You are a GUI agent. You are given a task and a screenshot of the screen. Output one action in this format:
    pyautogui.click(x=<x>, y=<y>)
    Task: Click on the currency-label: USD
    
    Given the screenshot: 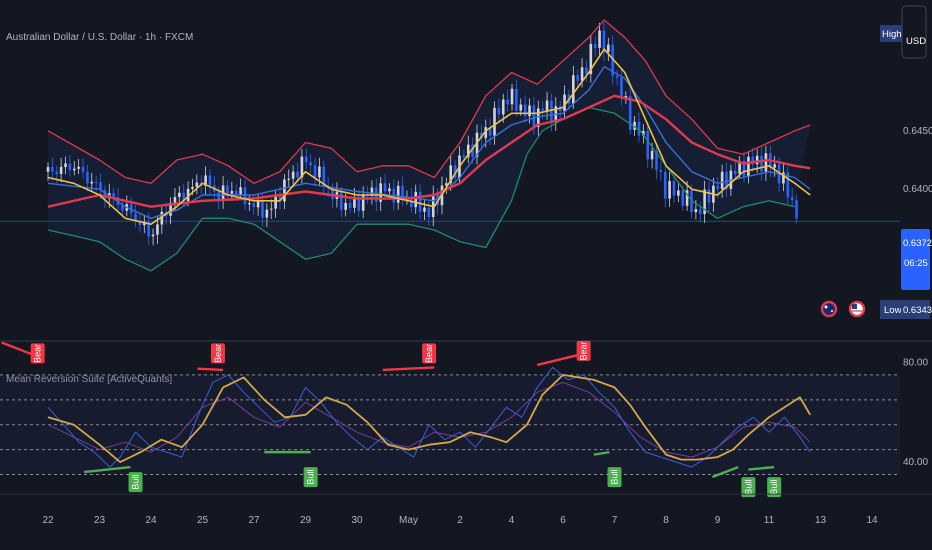 What is the action you would take?
    pyautogui.click(x=916, y=41)
    